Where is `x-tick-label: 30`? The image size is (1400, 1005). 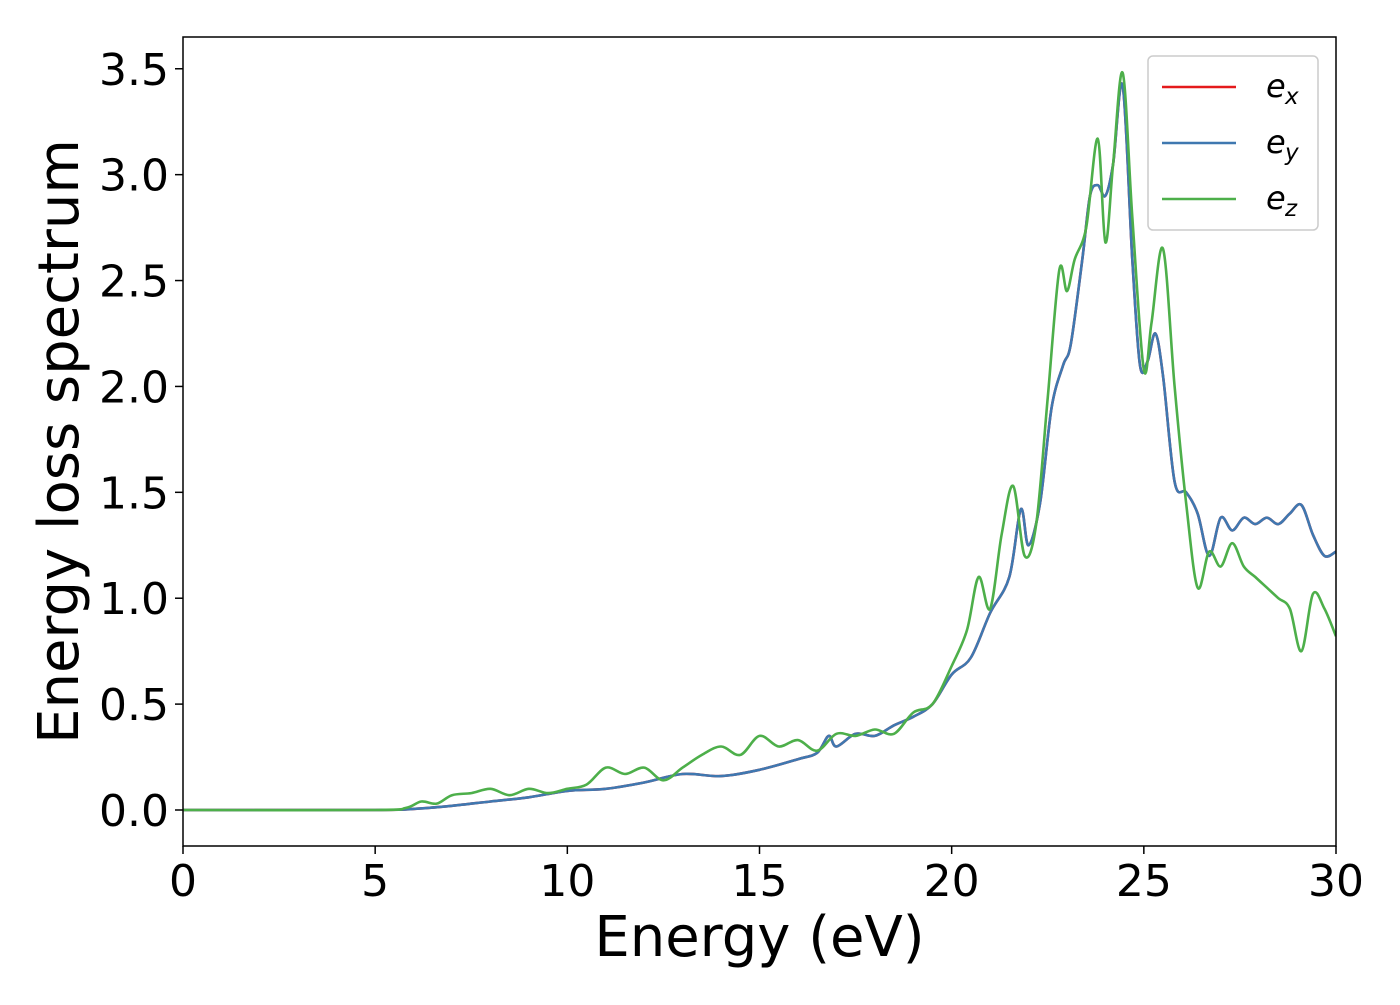 x-tick-label: 30 is located at coordinates (1336, 881).